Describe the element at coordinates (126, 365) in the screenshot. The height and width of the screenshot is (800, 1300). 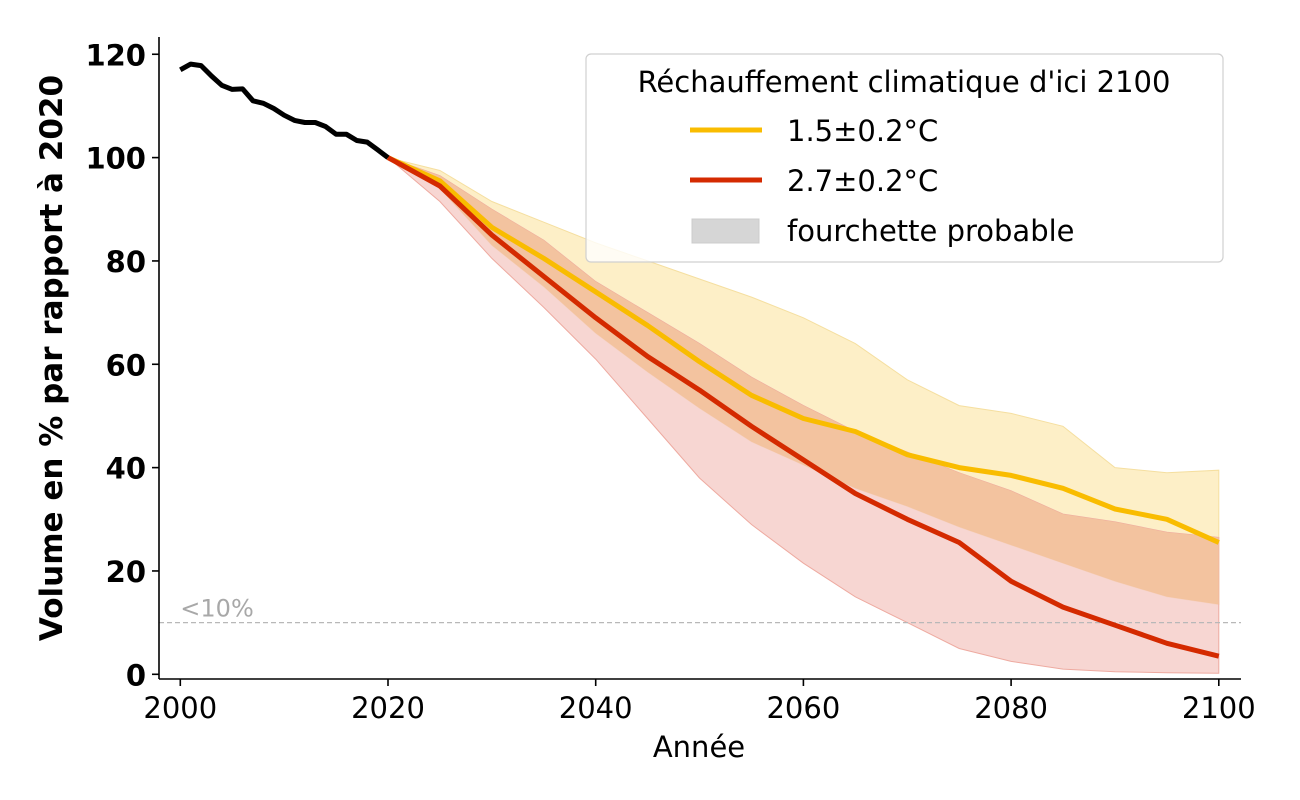
I see `y-tick-label: 60` at that location.